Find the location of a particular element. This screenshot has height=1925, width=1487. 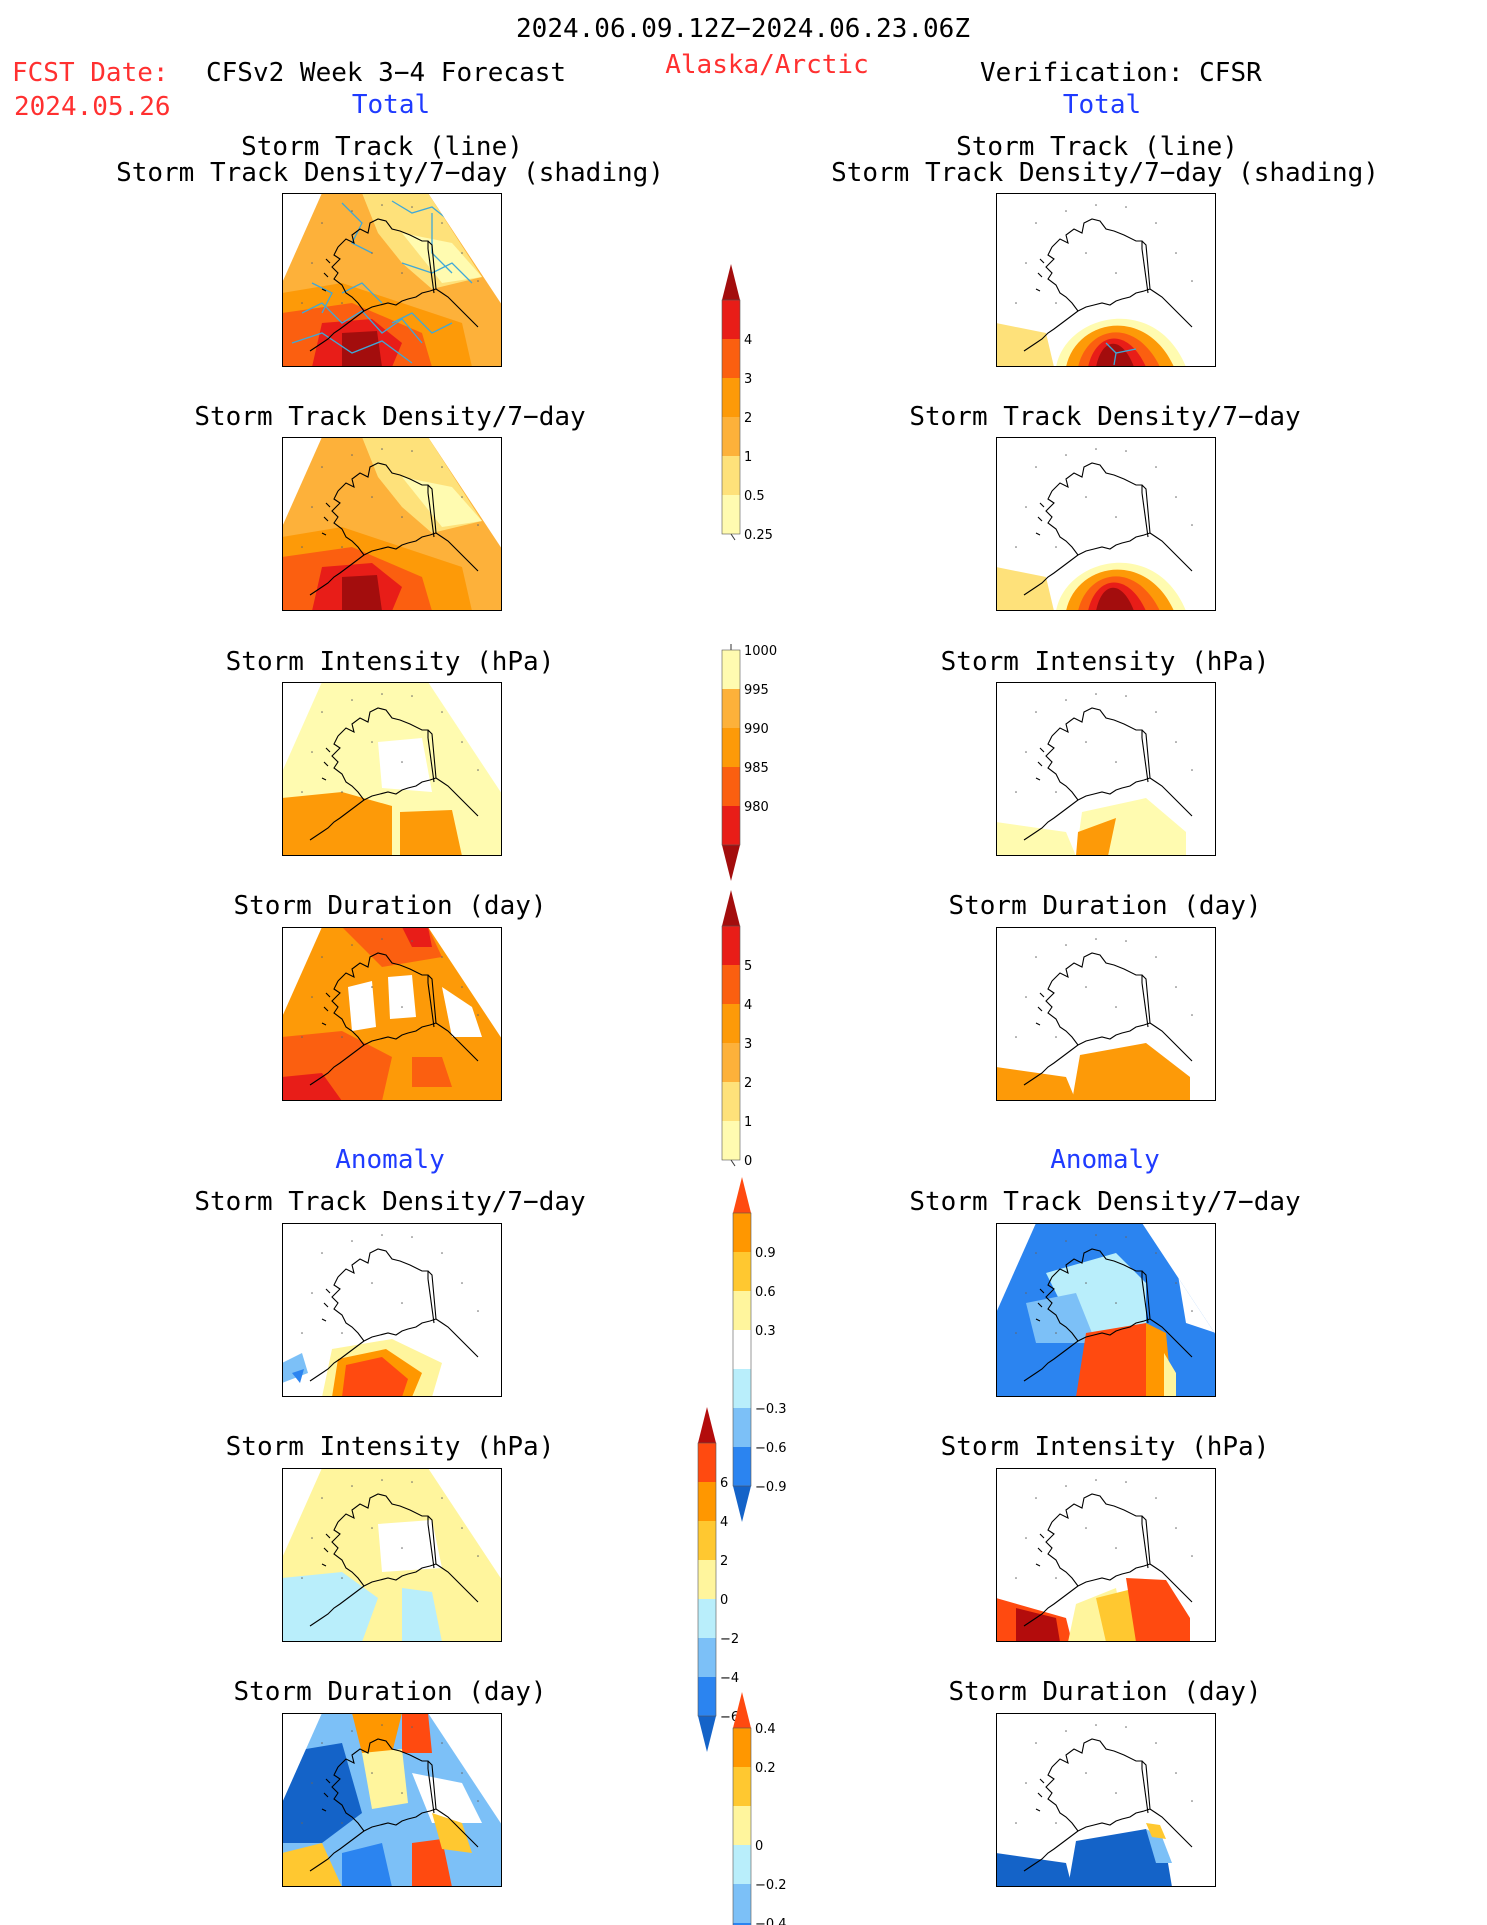

vf-density-map is located at coordinates (1106, 524).